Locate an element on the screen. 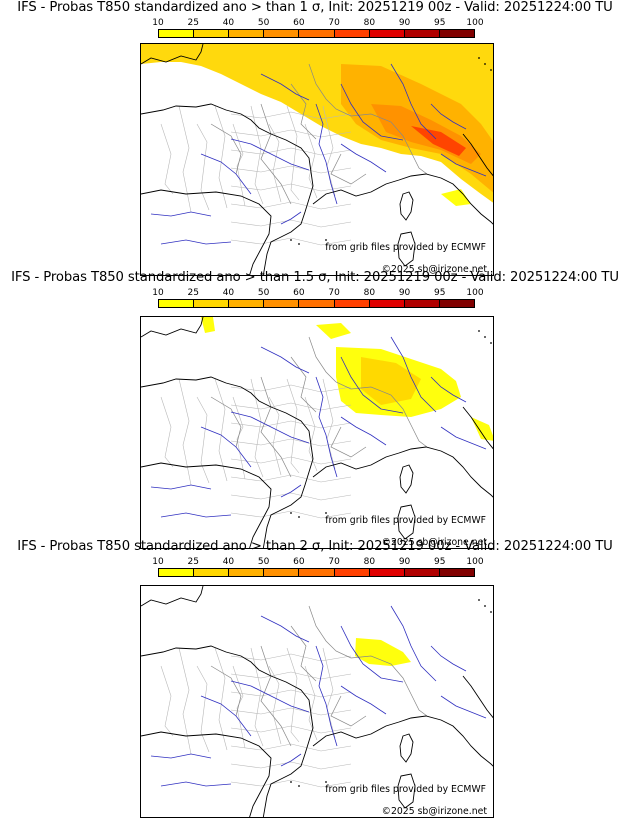  colorbar-tick-label: 40 is located at coordinates (228, 293).